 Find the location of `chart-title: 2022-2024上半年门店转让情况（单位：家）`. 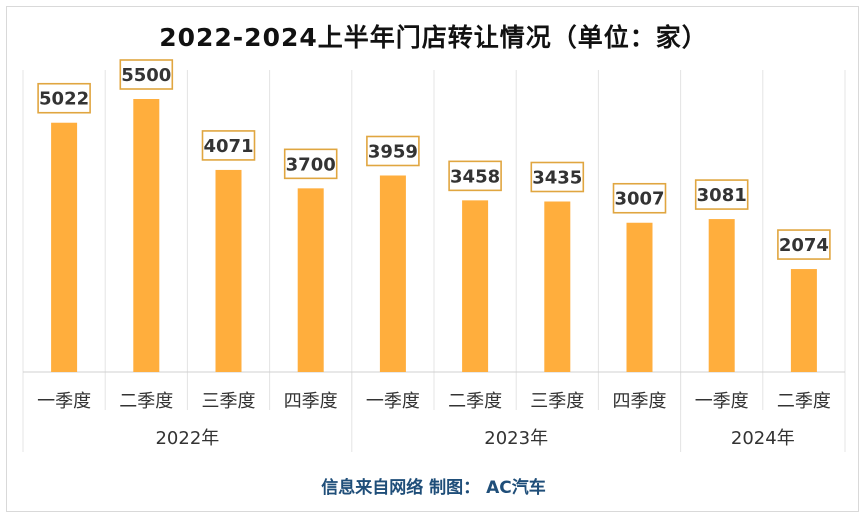

chart-title: 2022-2024上半年门店转让情况（单位：家） is located at coordinates (433, 37).